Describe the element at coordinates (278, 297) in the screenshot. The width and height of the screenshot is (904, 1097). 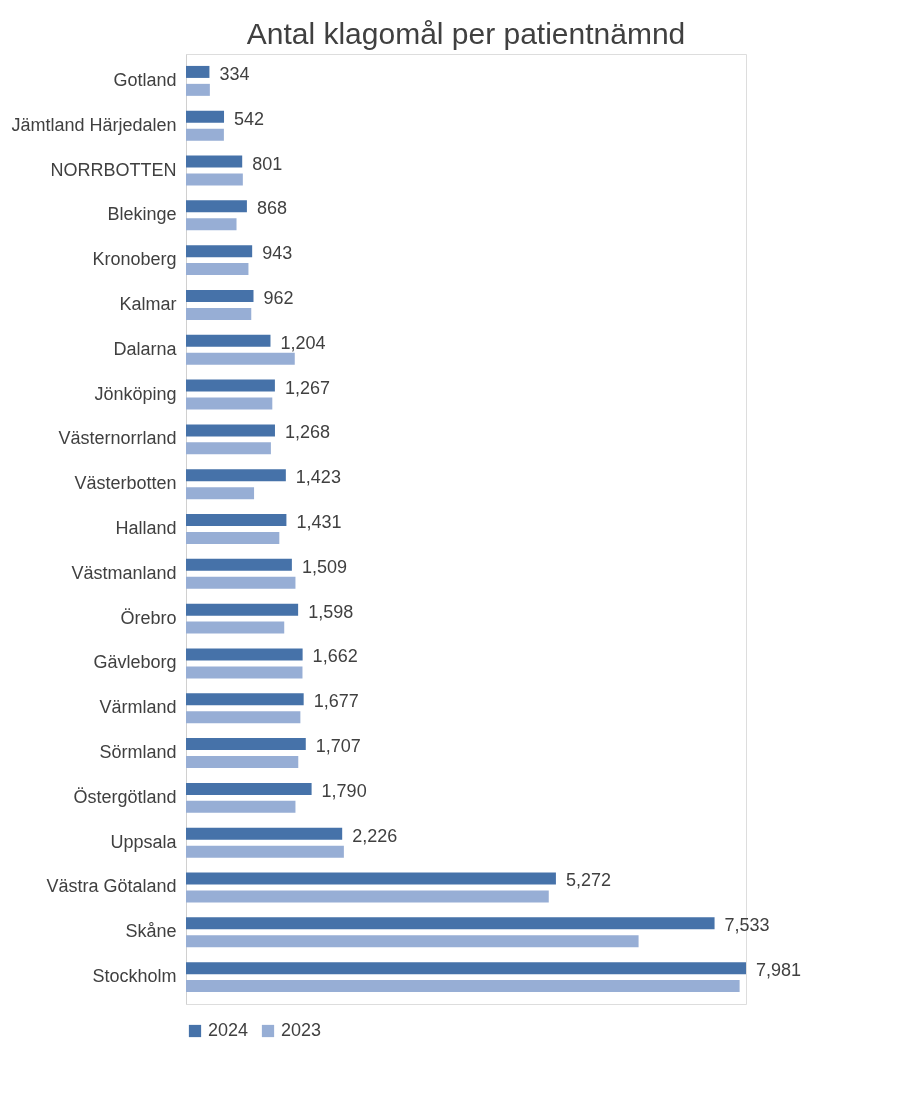
I see `data-label: 962` at that location.